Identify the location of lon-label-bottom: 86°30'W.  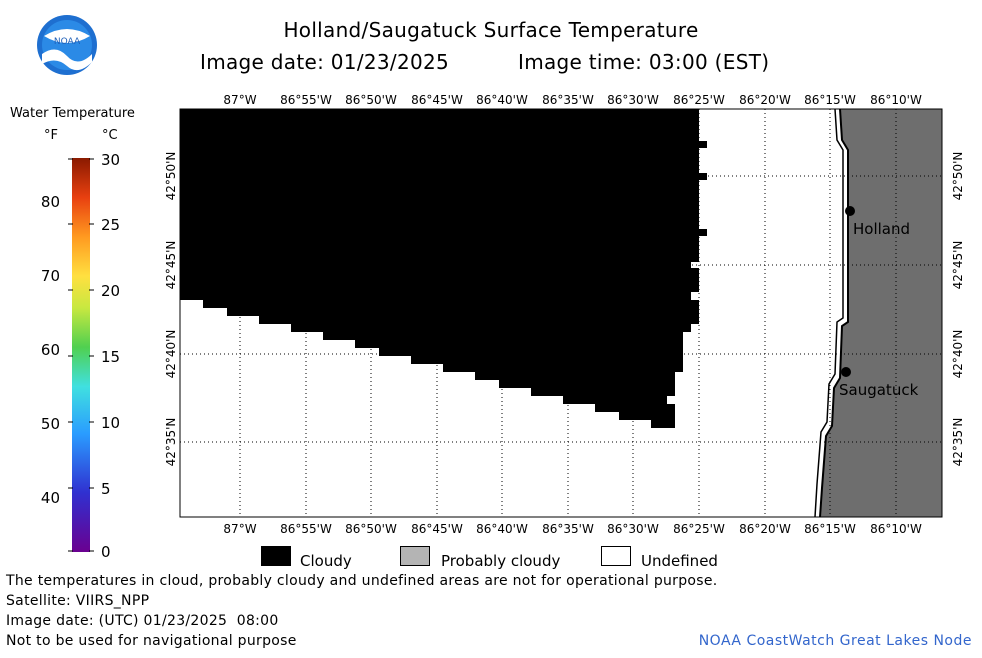
(633, 529).